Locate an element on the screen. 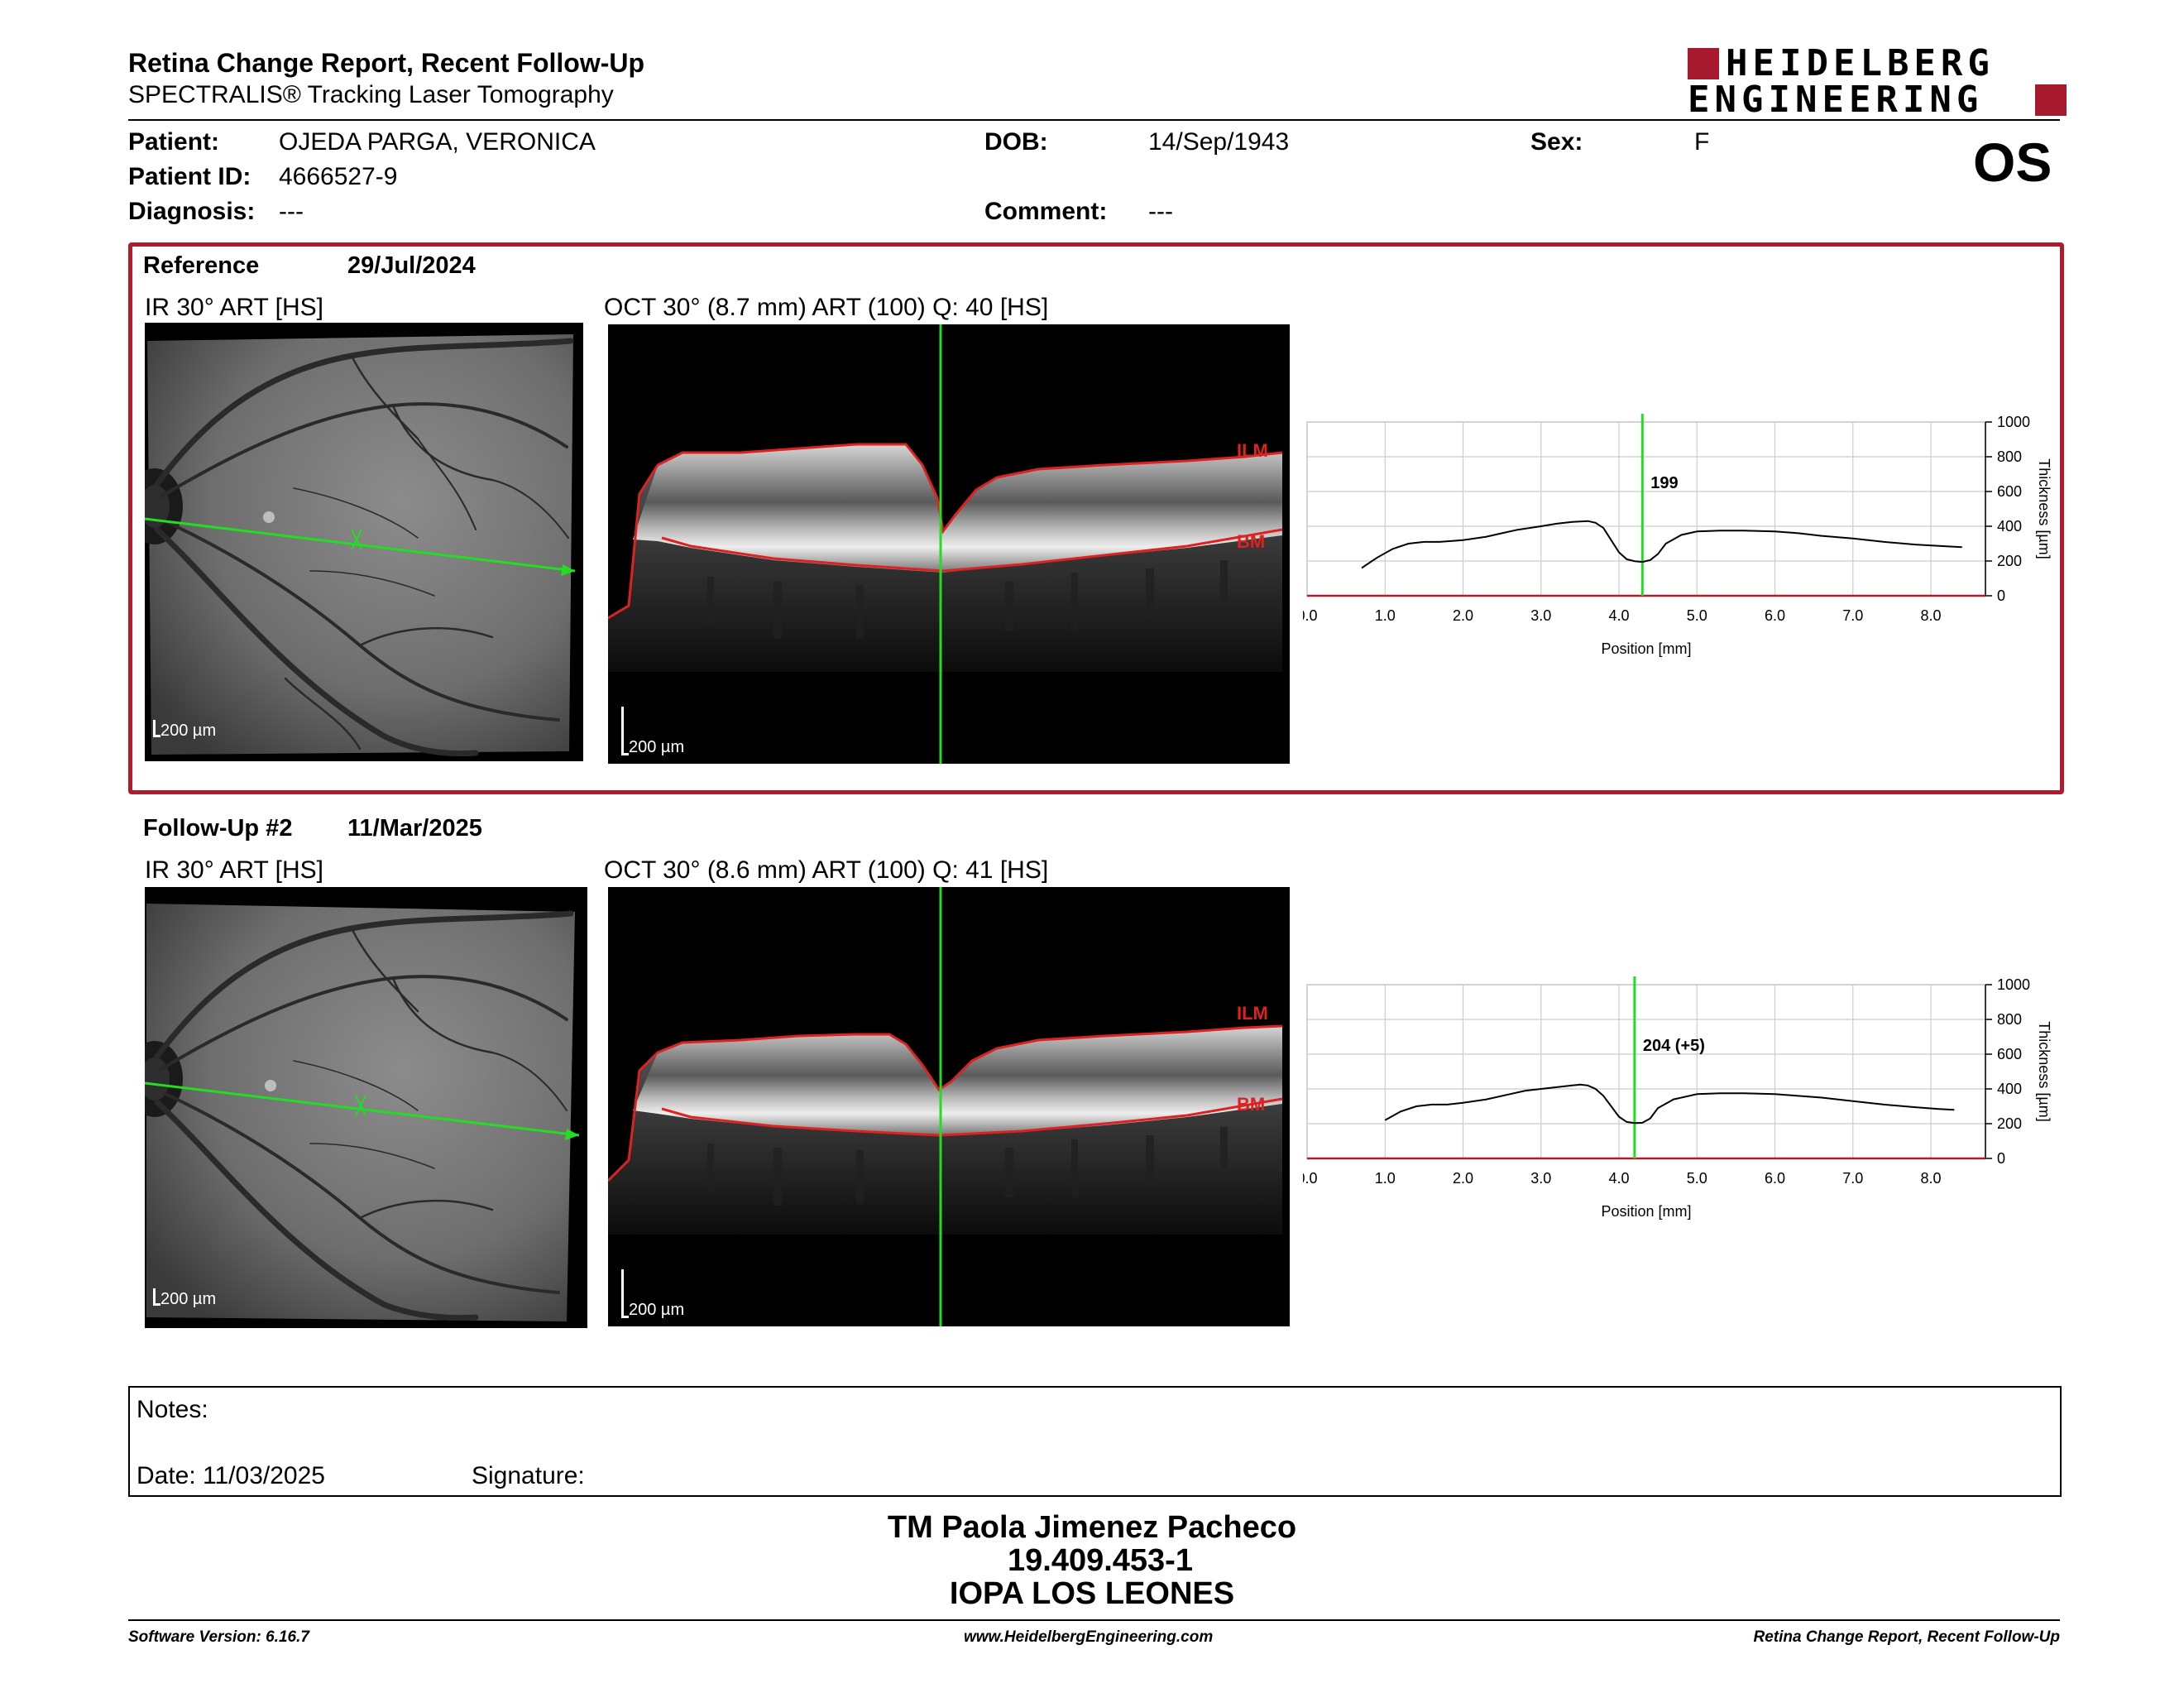 The image size is (2184, 1688). reference-oct-scale-label: 200 µm is located at coordinates (657, 747).